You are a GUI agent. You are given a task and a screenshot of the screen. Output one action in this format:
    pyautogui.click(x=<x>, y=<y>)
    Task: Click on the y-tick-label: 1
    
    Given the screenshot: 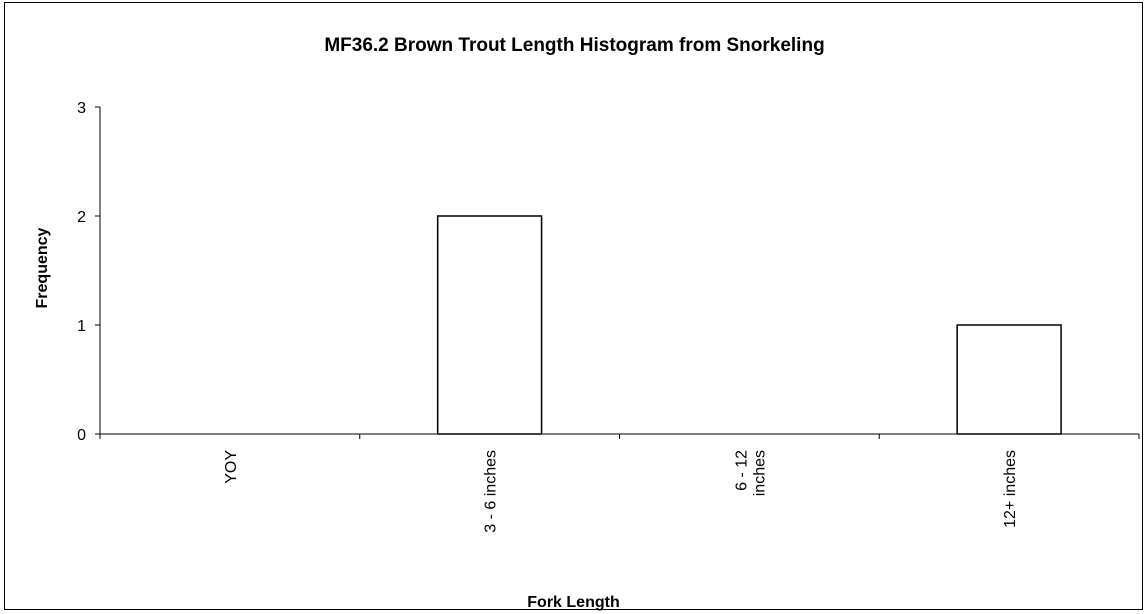 What is the action you would take?
    pyautogui.click(x=81, y=326)
    